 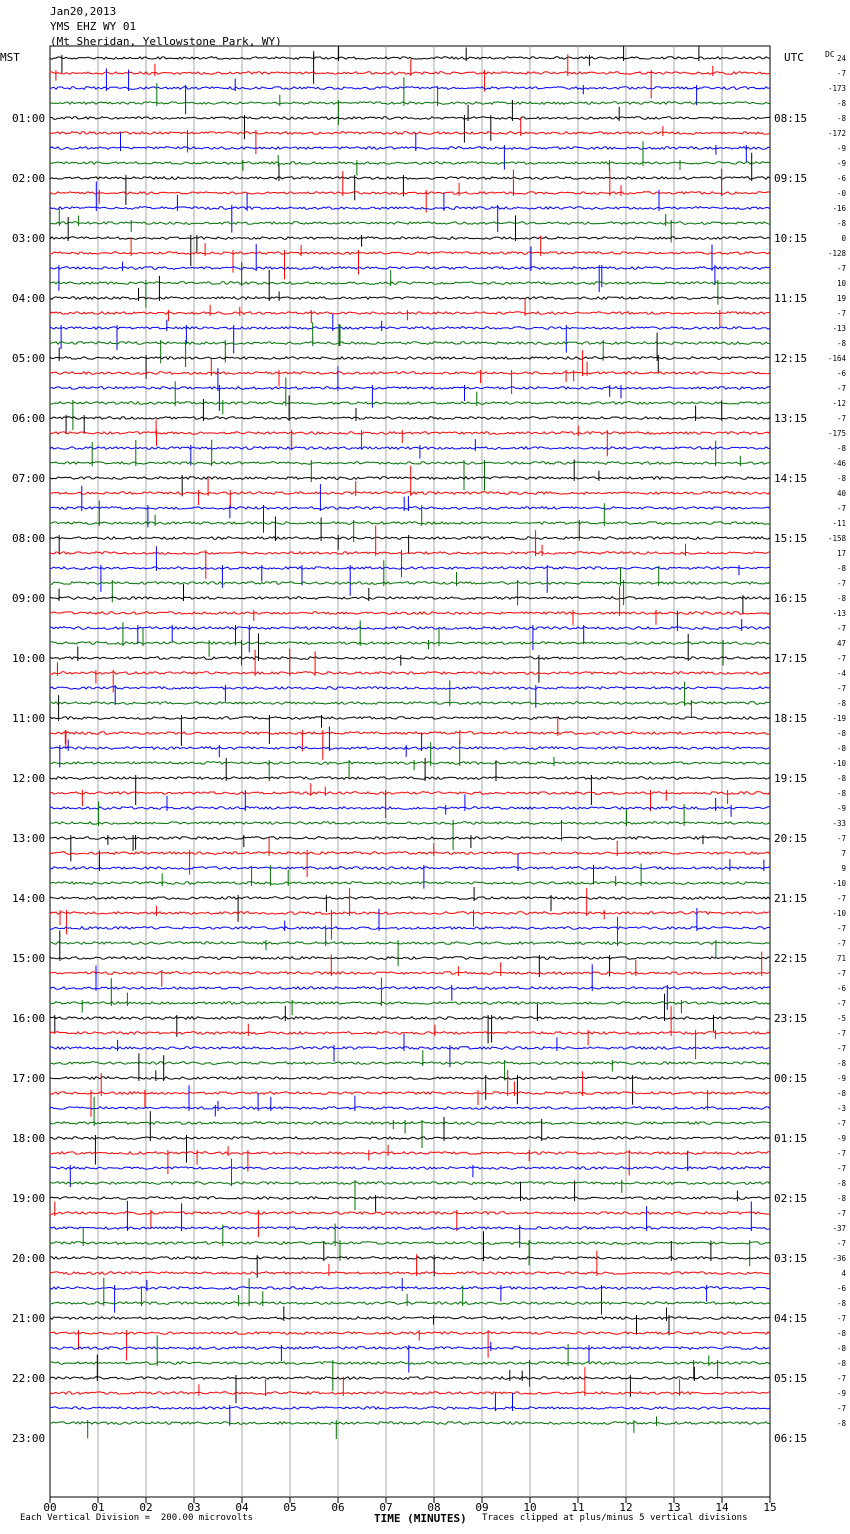 I want to click on x-tick-label: 14, so click(x=722, y=1507).